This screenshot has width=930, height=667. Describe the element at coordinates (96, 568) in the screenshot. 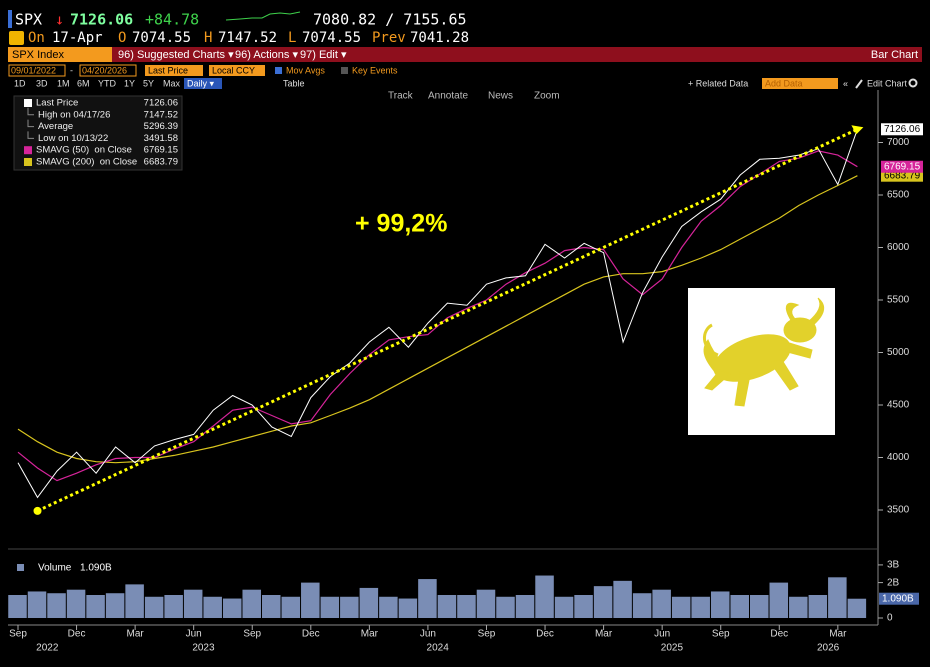

I see `volume-legend-value: 1.090B` at that location.